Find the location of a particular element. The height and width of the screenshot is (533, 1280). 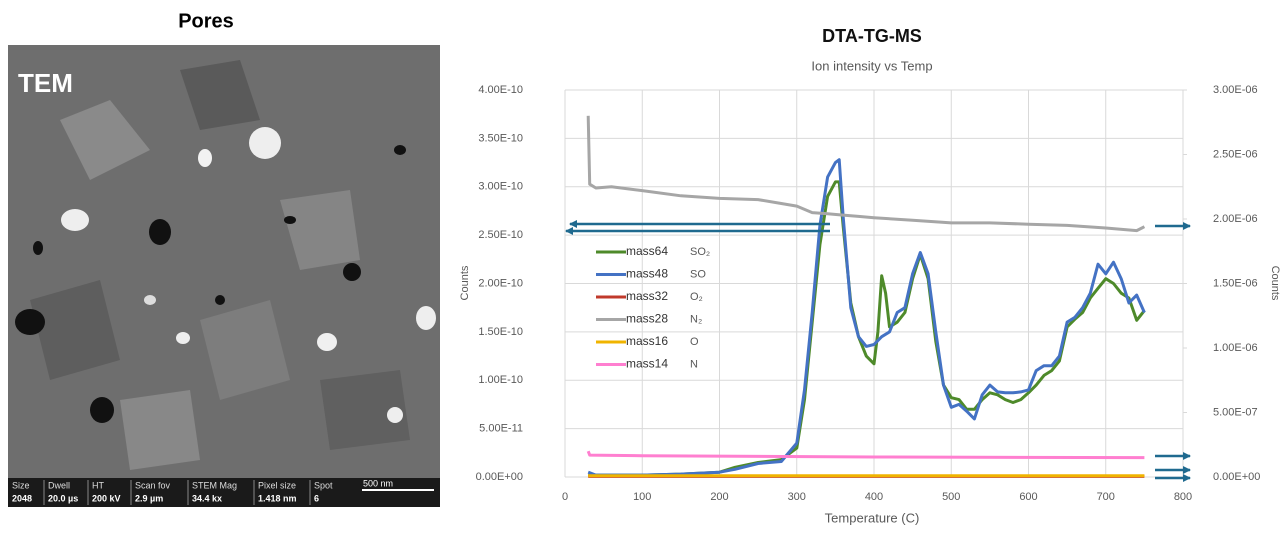

legend-label: N is located at coordinates (694, 364).